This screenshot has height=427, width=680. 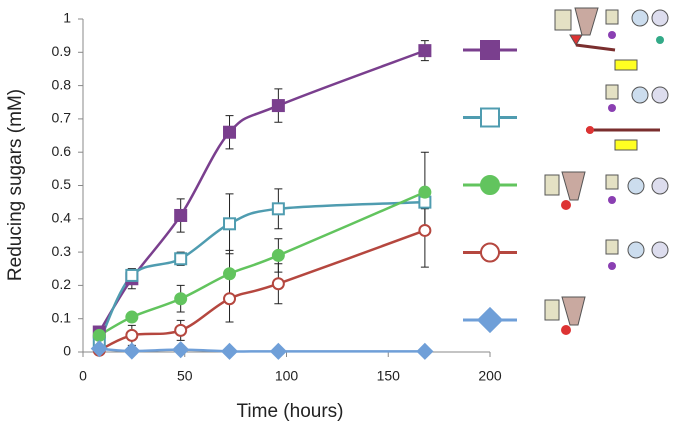 I want to click on y-tick-label: 0.4, so click(x=62, y=218).